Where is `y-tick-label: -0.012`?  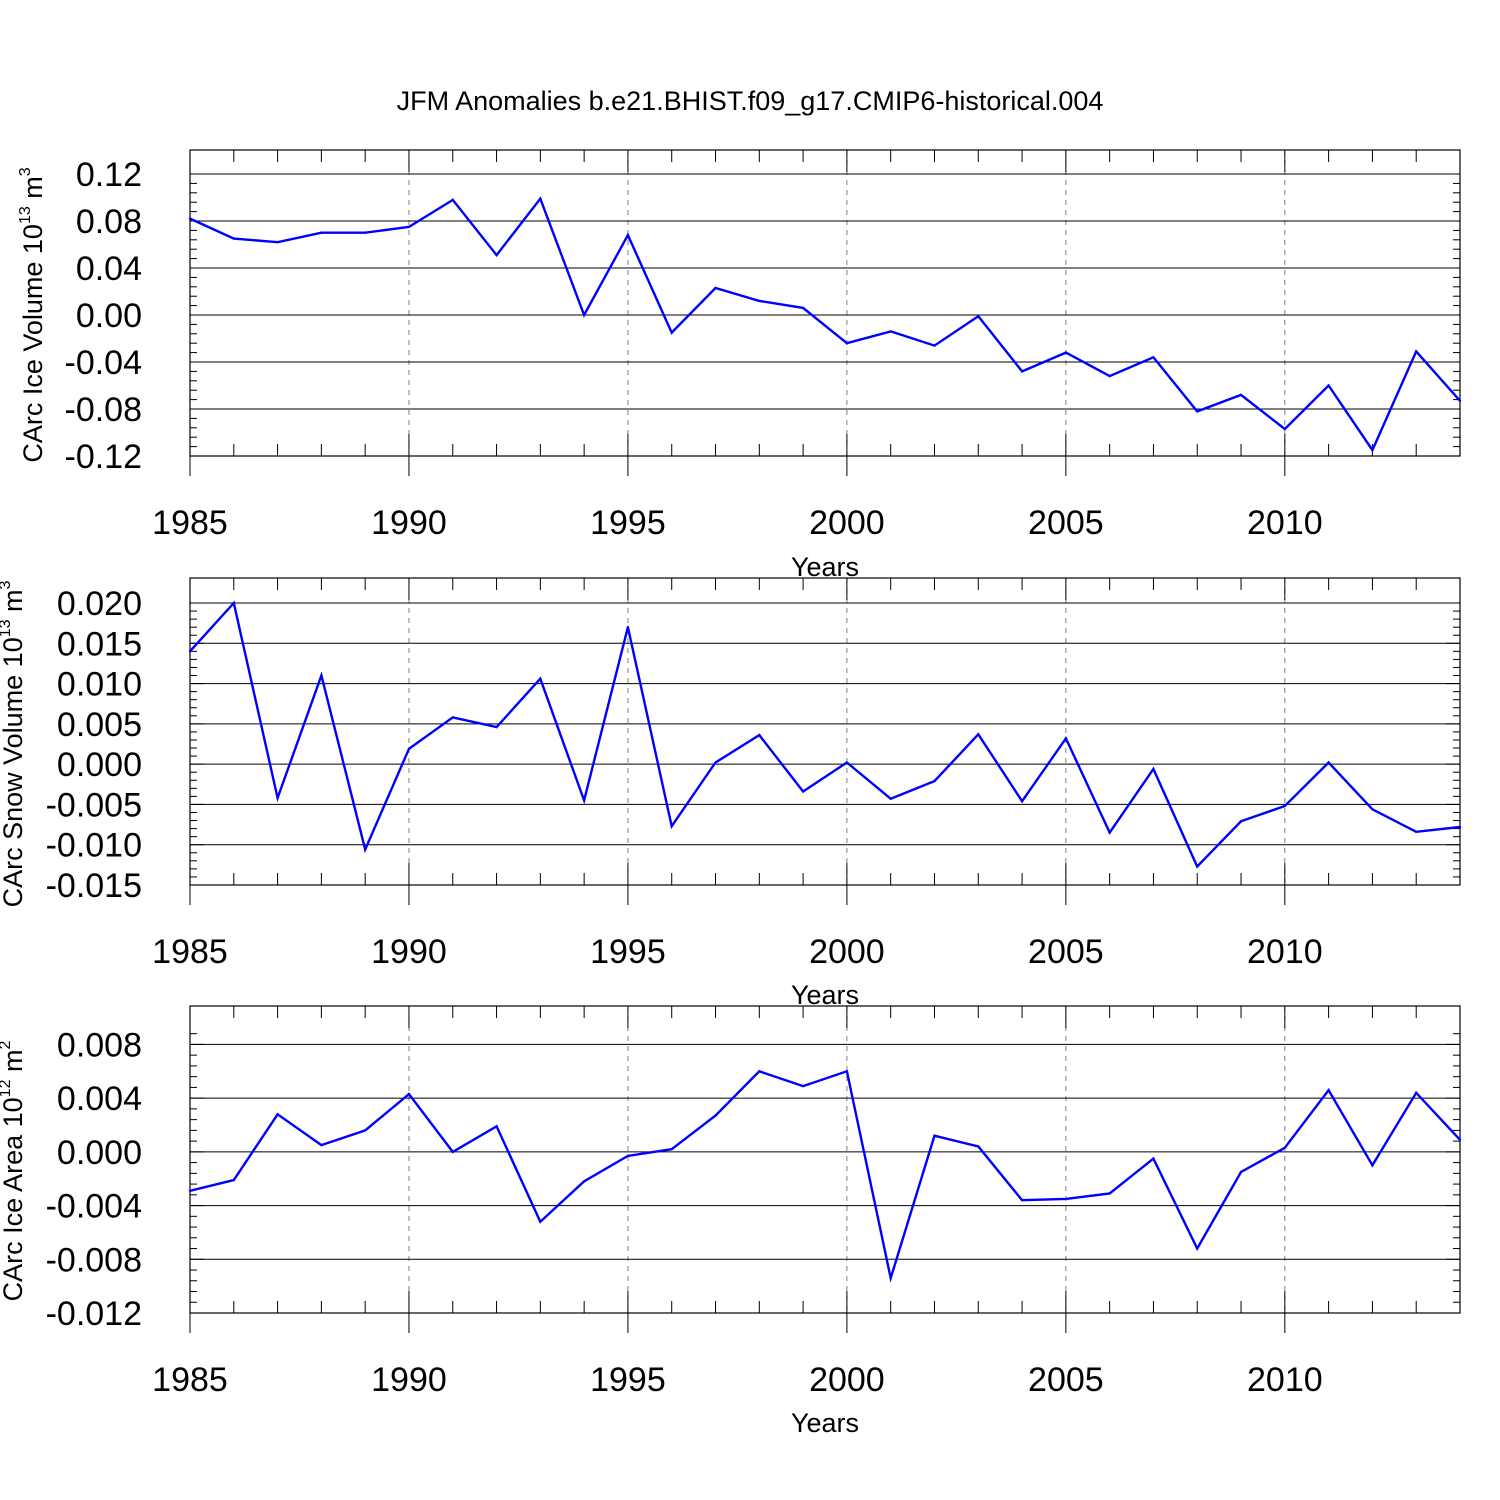 y-tick-label: -0.012 is located at coordinates (94, 1314).